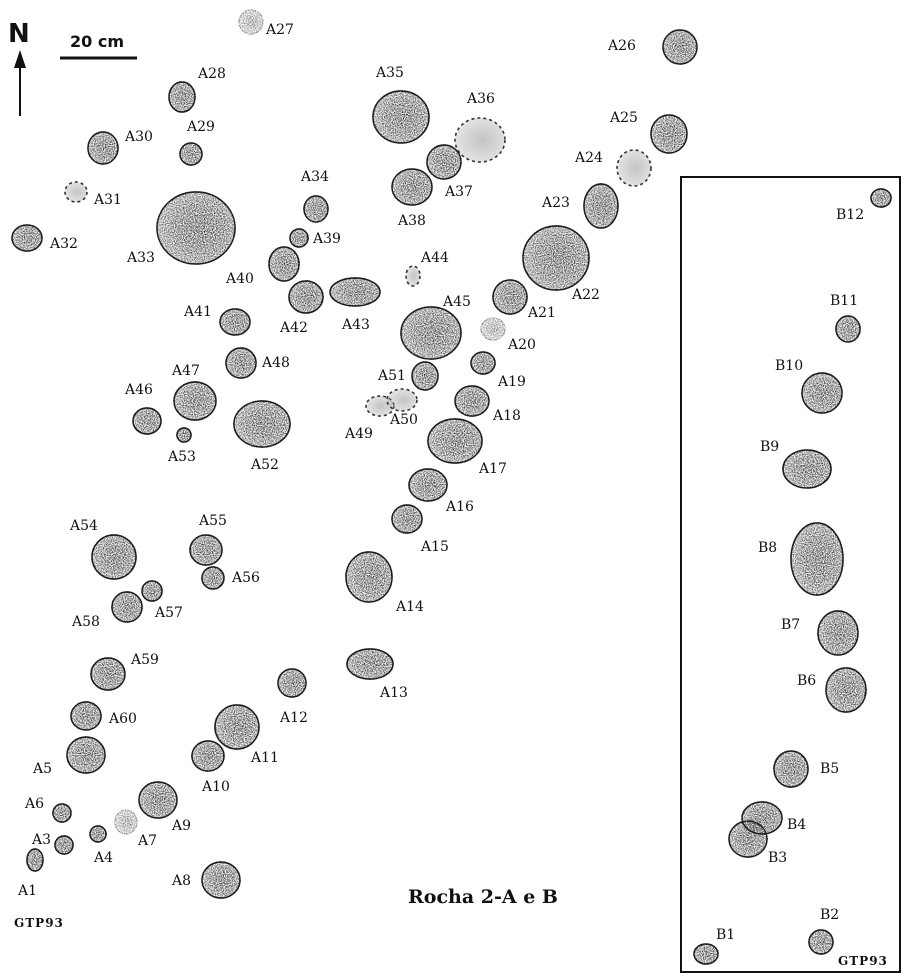  I want to click on feature-label-a4: A4, so click(103, 858).